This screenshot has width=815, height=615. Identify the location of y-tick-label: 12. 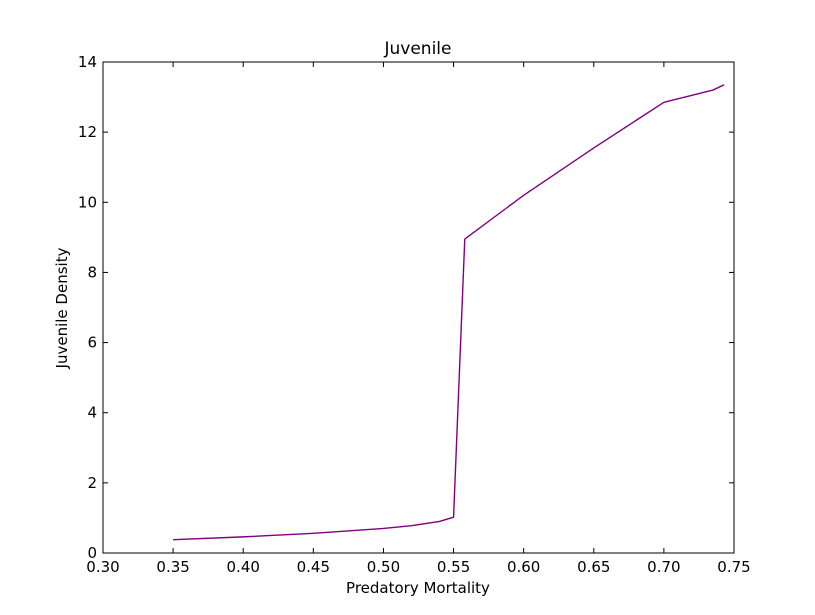
(87, 132).